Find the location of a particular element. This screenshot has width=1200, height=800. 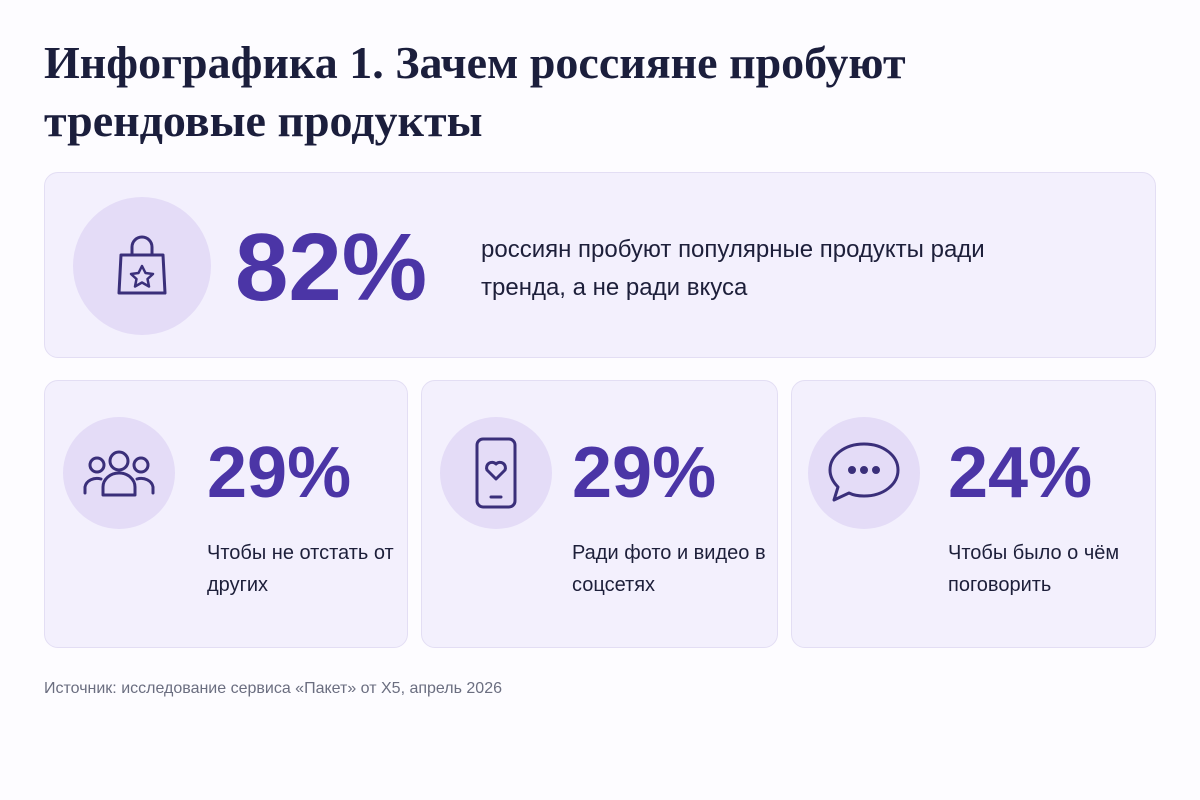

card-text: Чтобы не отстать от других is located at coordinates (300, 569).